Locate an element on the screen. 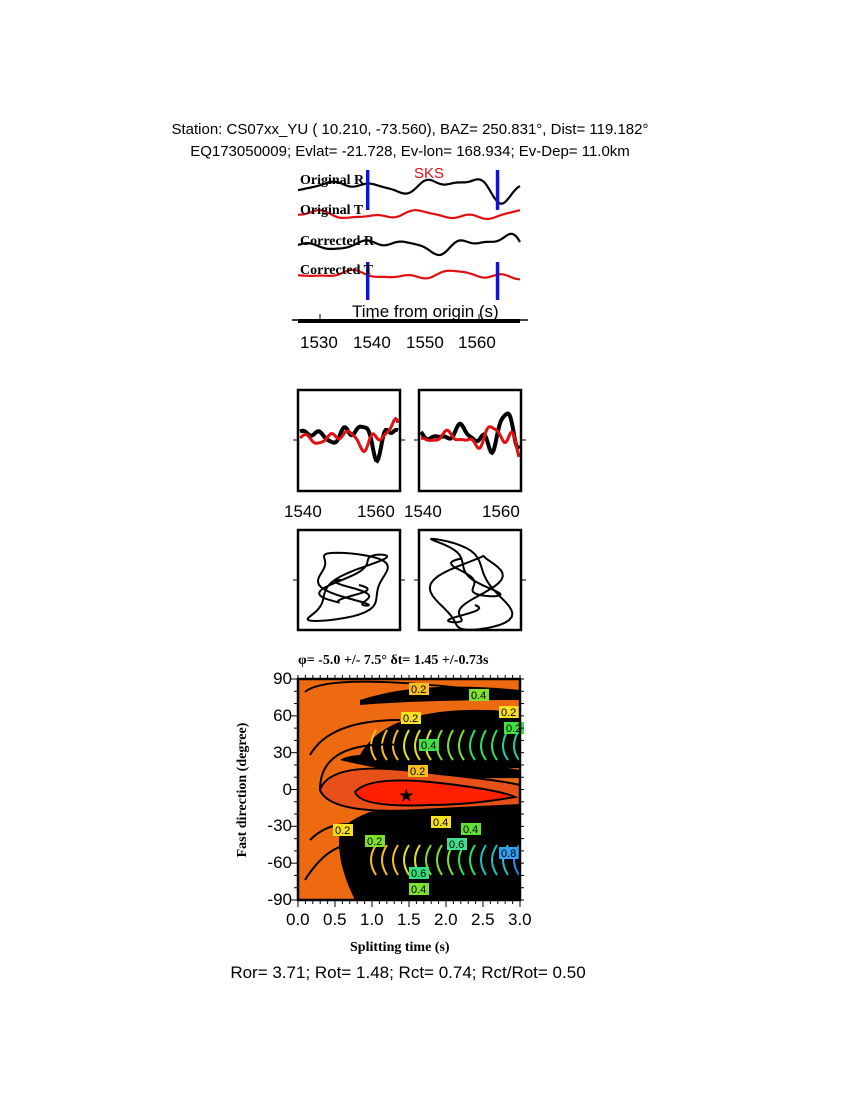  contour-xlabel: Splitting time (s) is located at coordinates (400, 947).